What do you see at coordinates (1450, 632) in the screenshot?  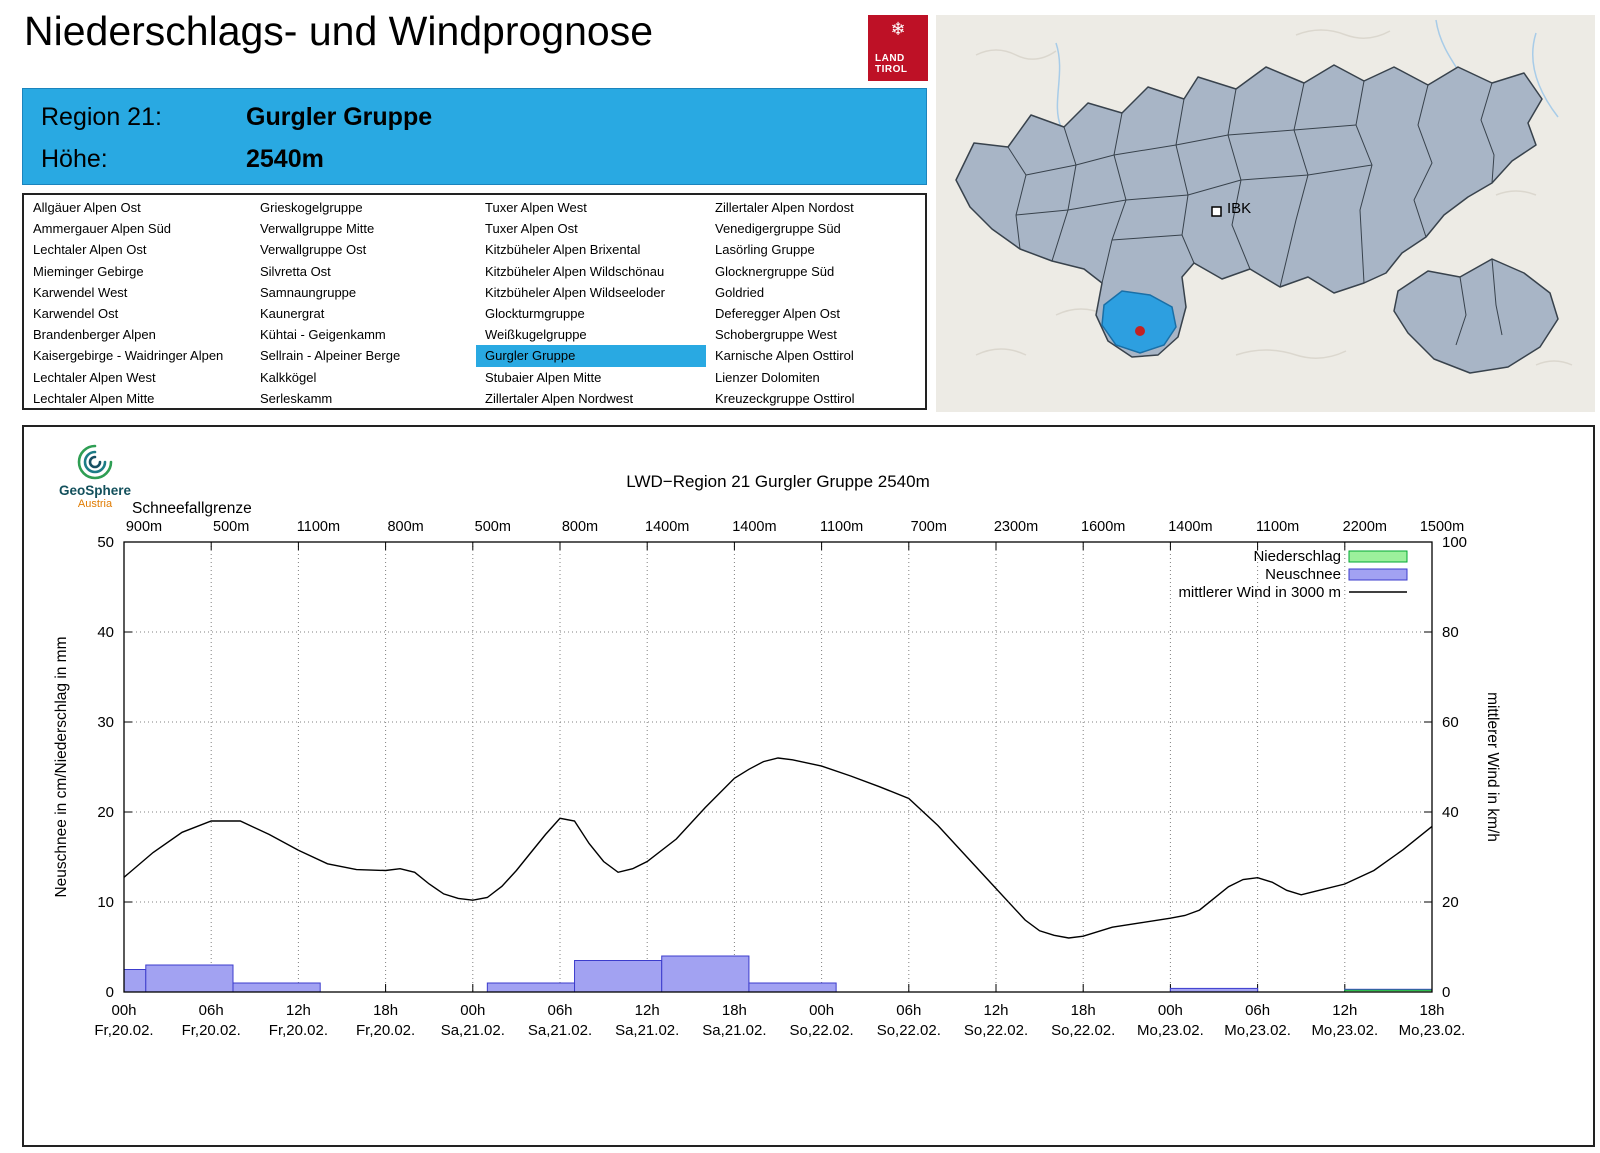 I see `y-right-tick-label: 80` at bounding box center [1450, 632].